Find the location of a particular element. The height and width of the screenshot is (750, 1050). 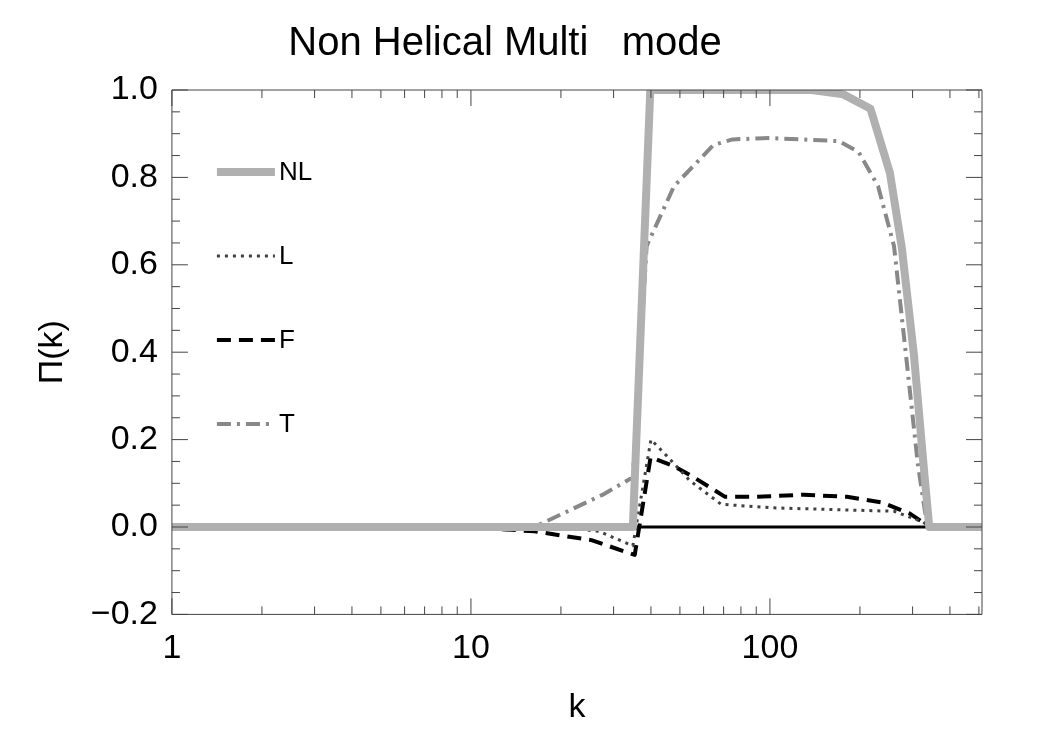

y-axis-title: Π(k) is located at coordinates (49, 352).